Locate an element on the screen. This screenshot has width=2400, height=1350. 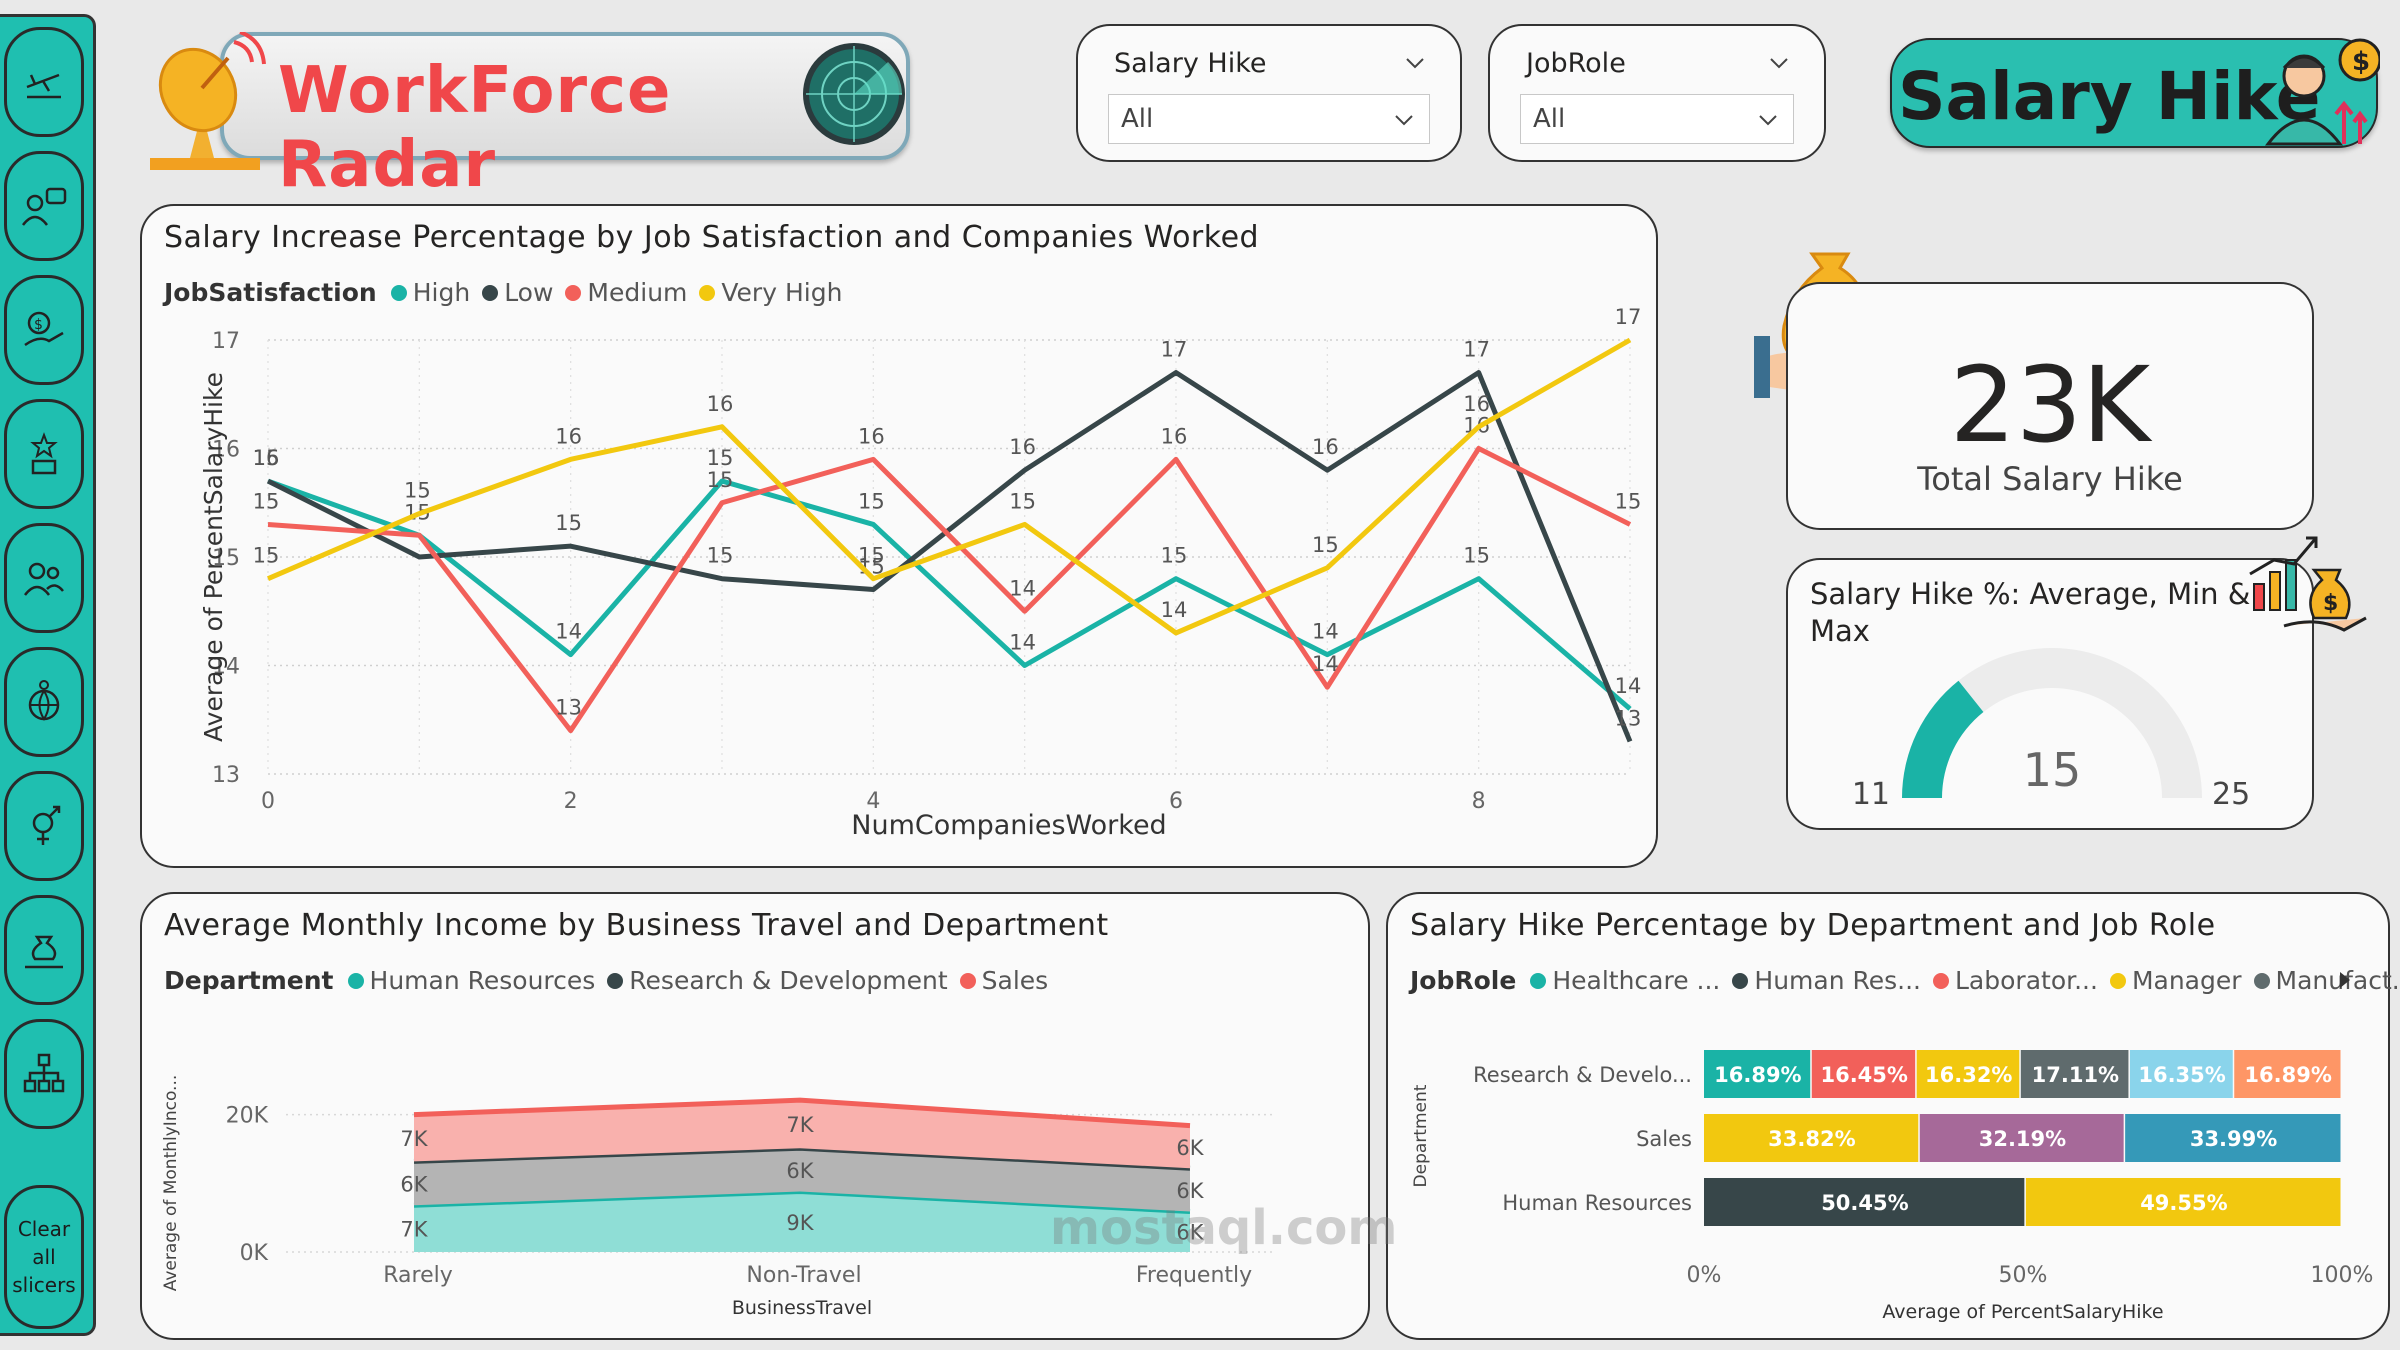
jobrole-slicer: JobRole All is located at coordinates (1657, 93).